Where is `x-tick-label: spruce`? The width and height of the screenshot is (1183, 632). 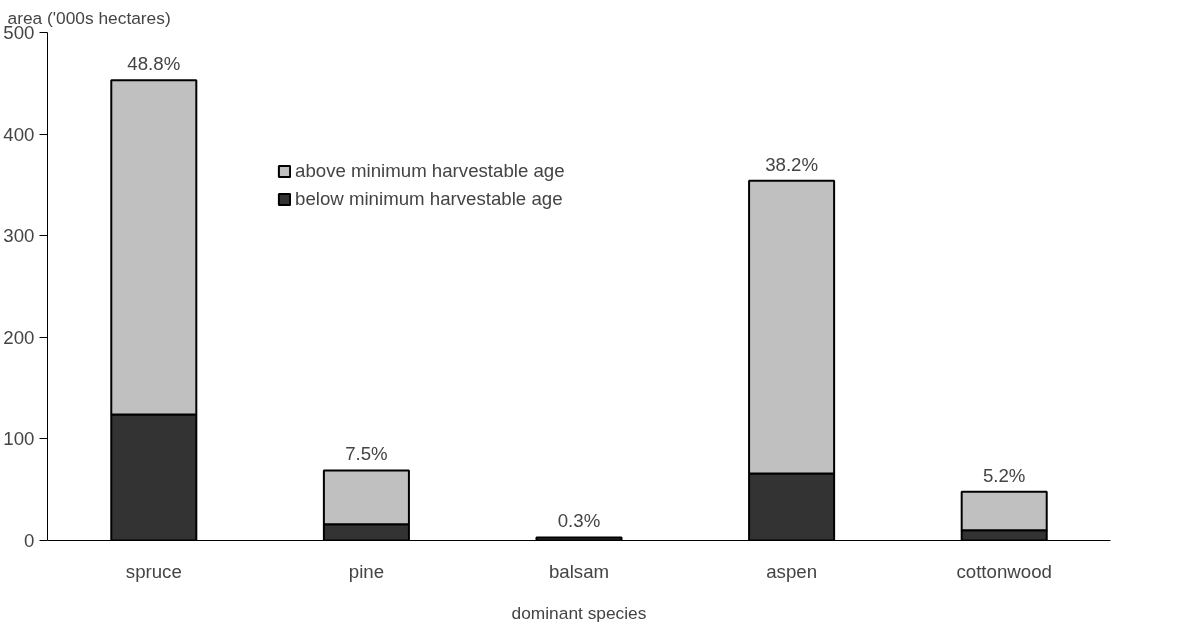 x-tick-label: spruce is located at coordinates (153, 571).